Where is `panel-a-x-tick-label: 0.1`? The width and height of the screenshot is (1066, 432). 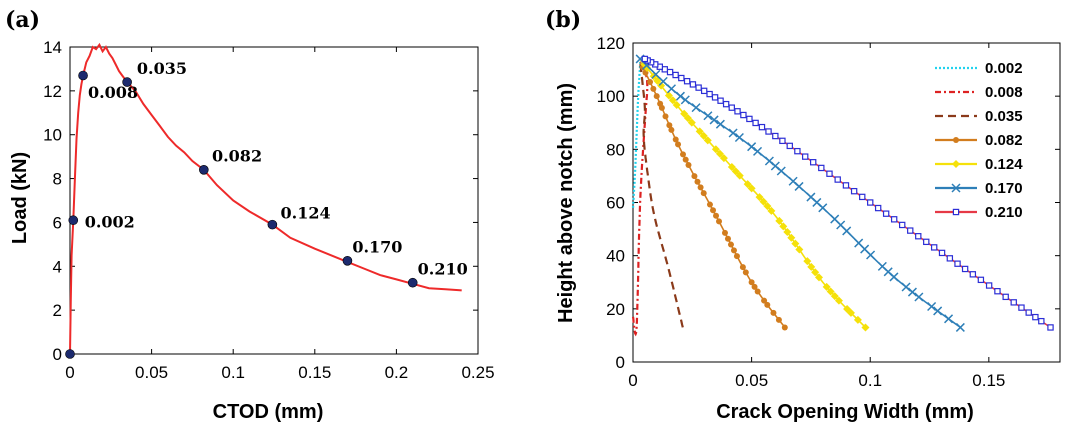
panel-a-x-tick-label: 0.1 is located at coordinates (233, 372).